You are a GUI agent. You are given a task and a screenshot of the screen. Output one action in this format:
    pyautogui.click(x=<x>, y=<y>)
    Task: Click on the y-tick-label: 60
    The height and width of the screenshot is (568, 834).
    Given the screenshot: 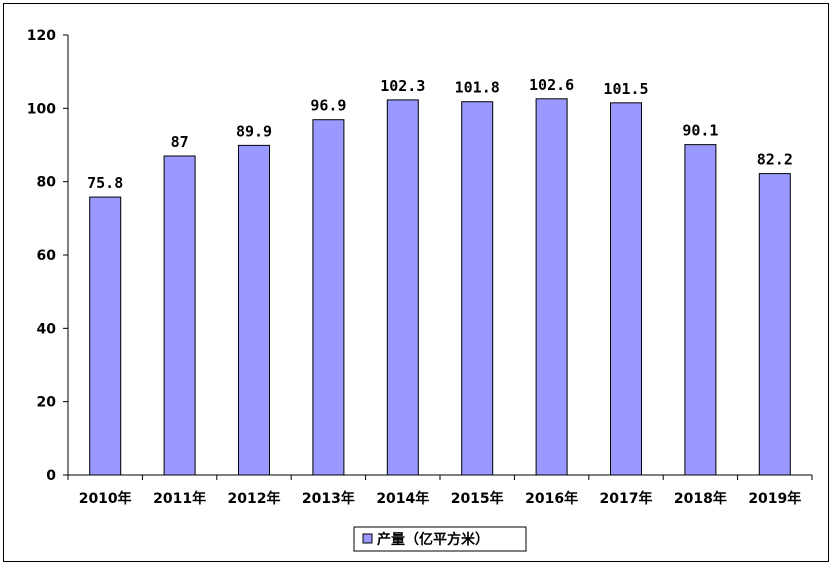 What is the action you would take?
    pyautogui.click(x=47, y=256)
    